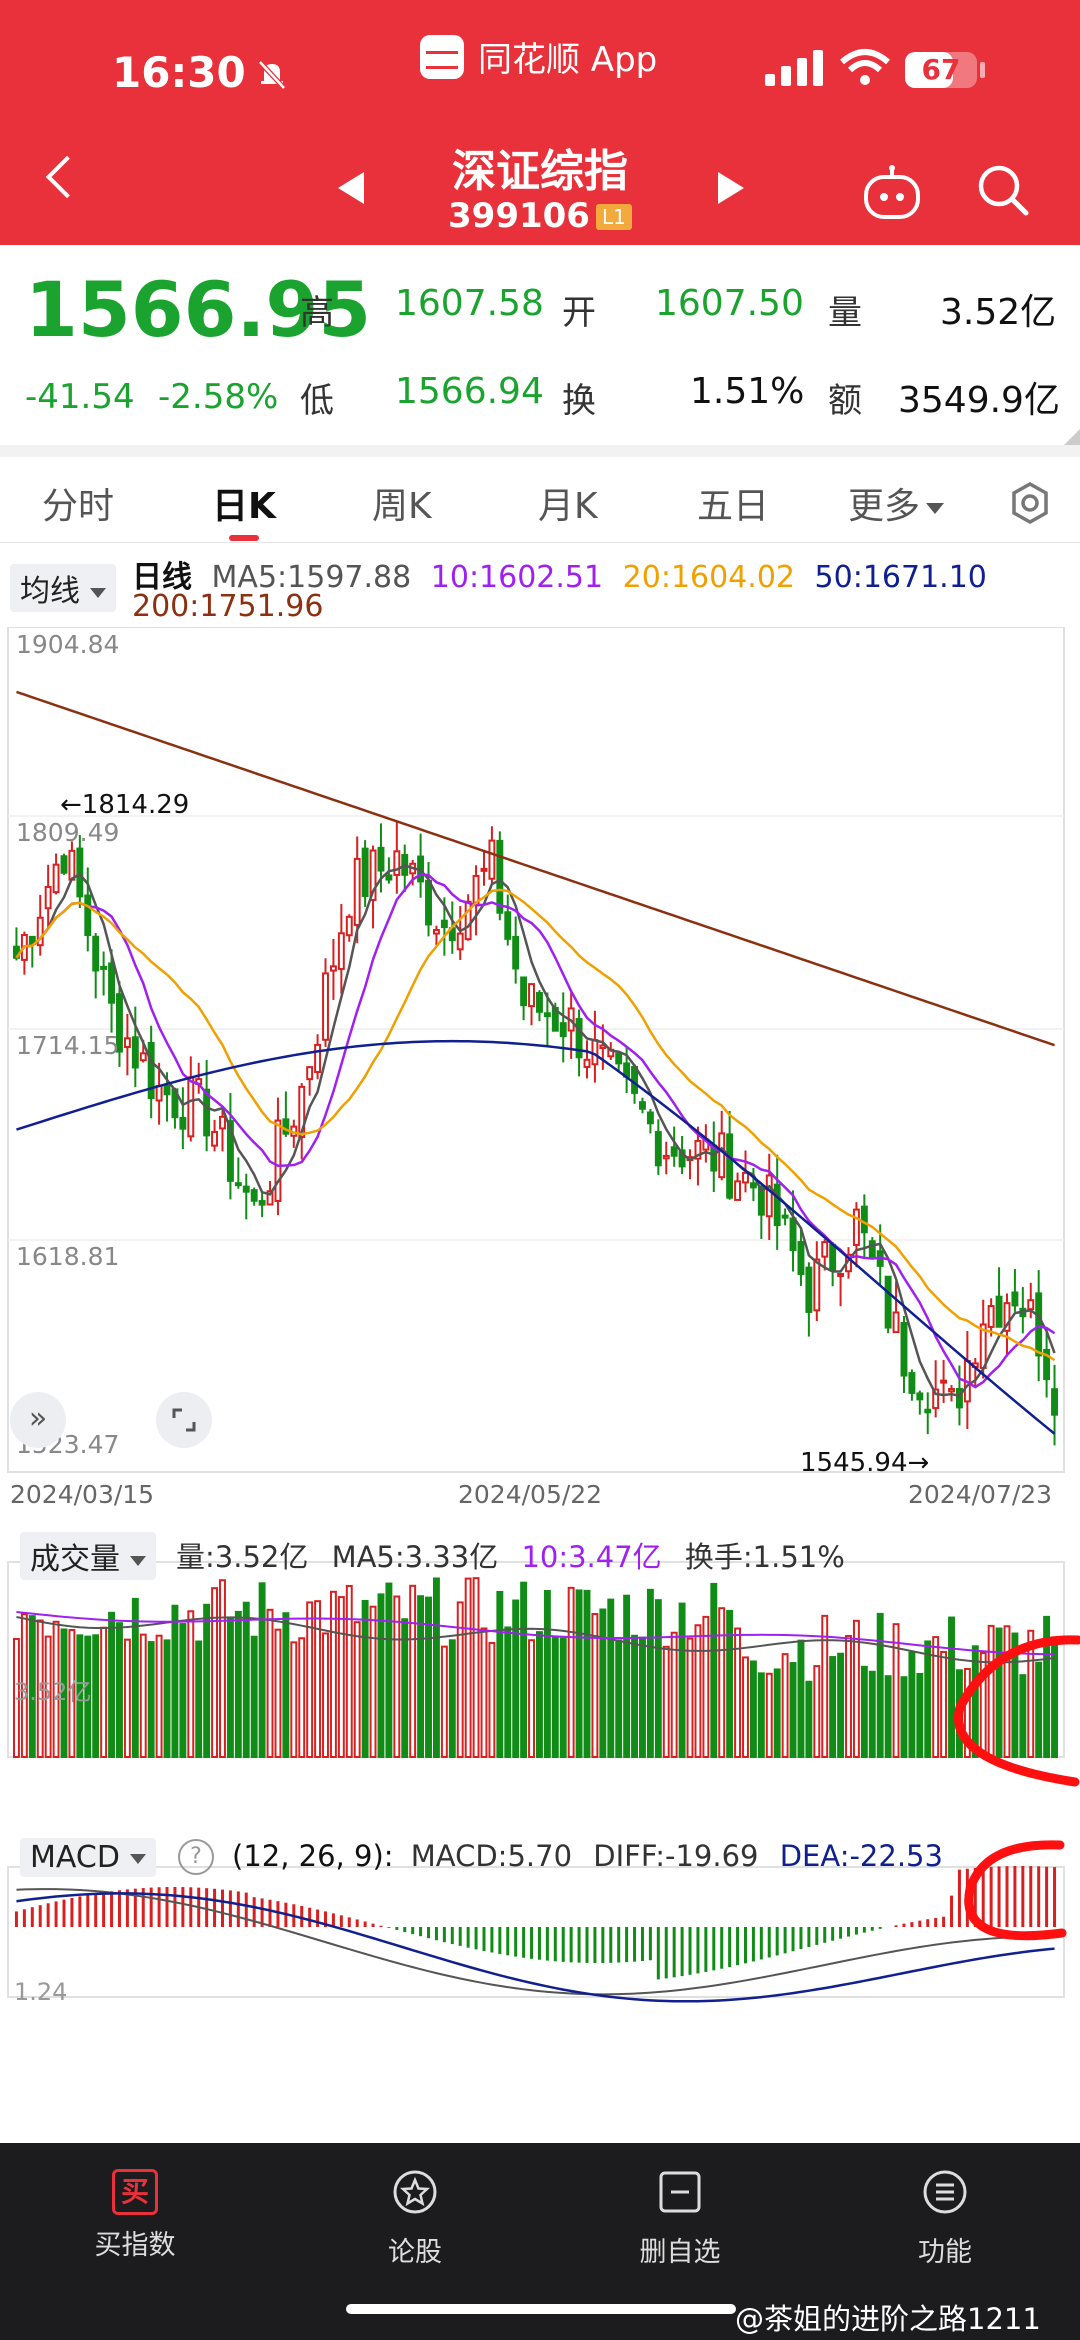  Describe the element at coordinates (196, 1857) in the screenshot. I see `help-icon: ?` at that location.